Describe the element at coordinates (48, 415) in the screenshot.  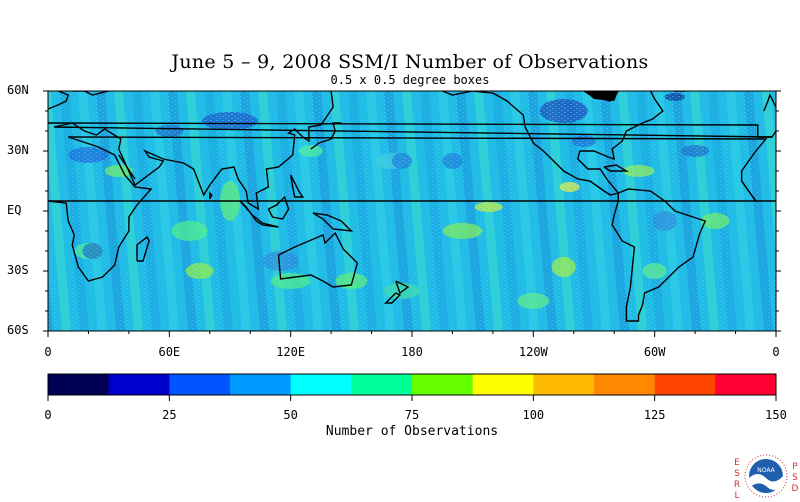
I see `colorbar-tick-label: 0` at that location.